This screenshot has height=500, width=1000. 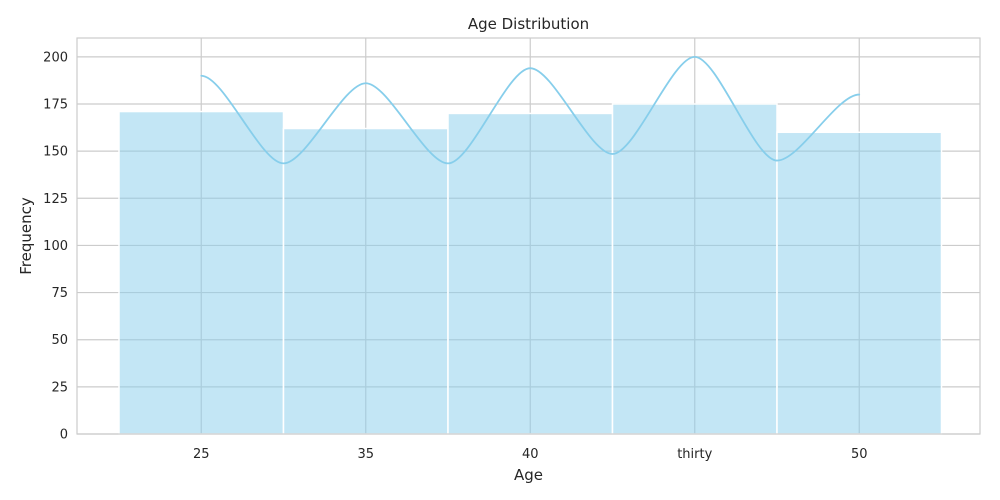 I want to click on y-tick-labels: 0 25 50 75 100 125 150 175 200, so click(x=55, y=246).